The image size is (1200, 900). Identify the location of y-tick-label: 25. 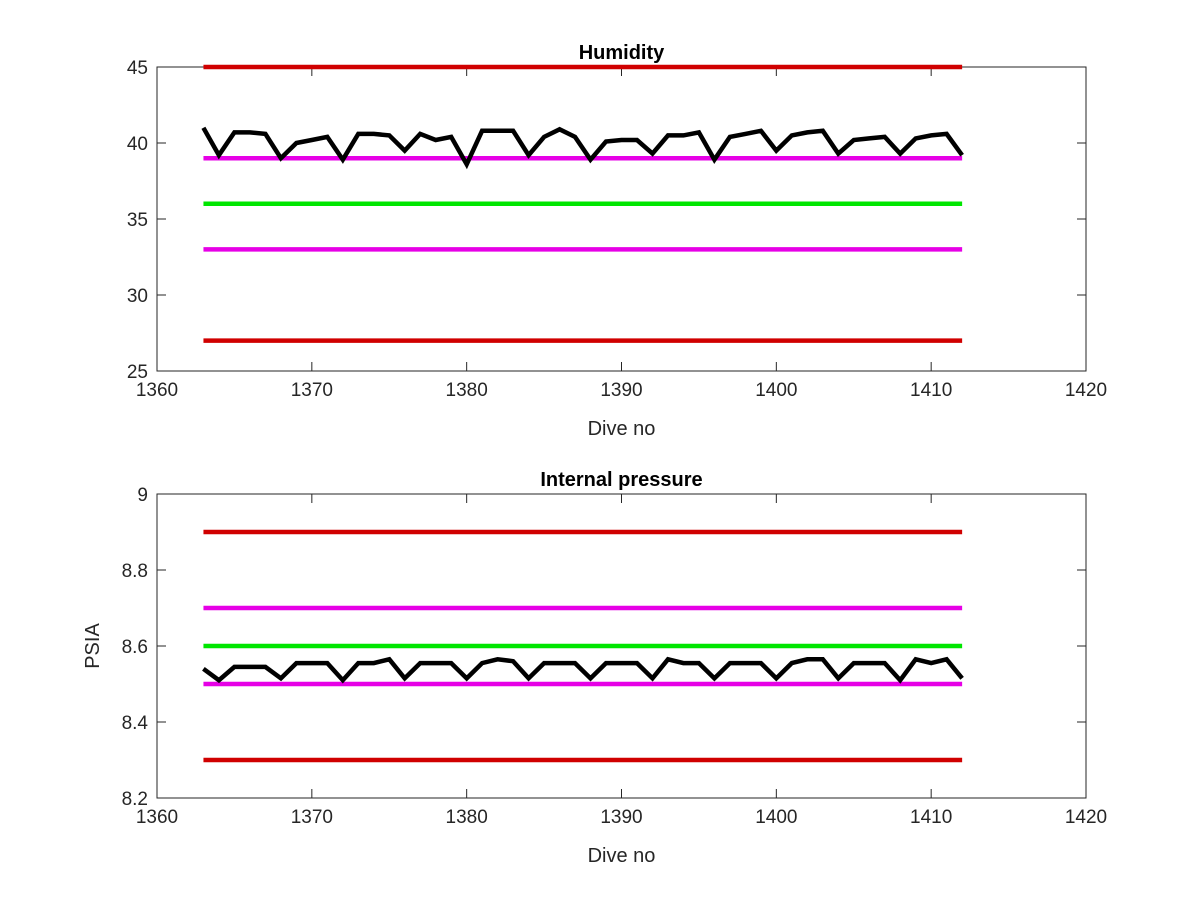
(137, 372).